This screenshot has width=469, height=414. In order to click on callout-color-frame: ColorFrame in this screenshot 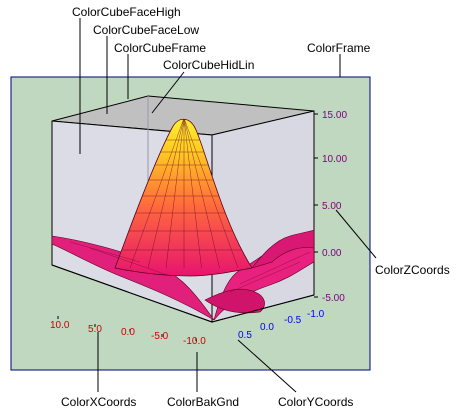, I will do `click(339, 48)`.